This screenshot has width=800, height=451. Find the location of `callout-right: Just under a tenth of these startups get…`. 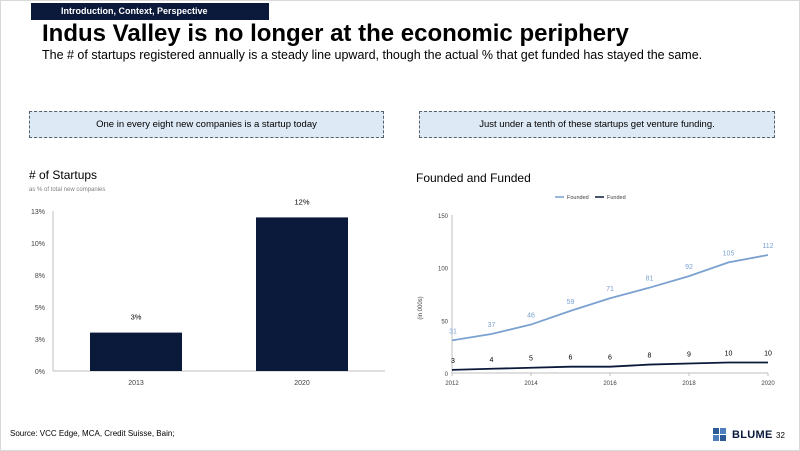

callout-right: Just under a tenth of these startups get… is located at coordinates (597, 124).